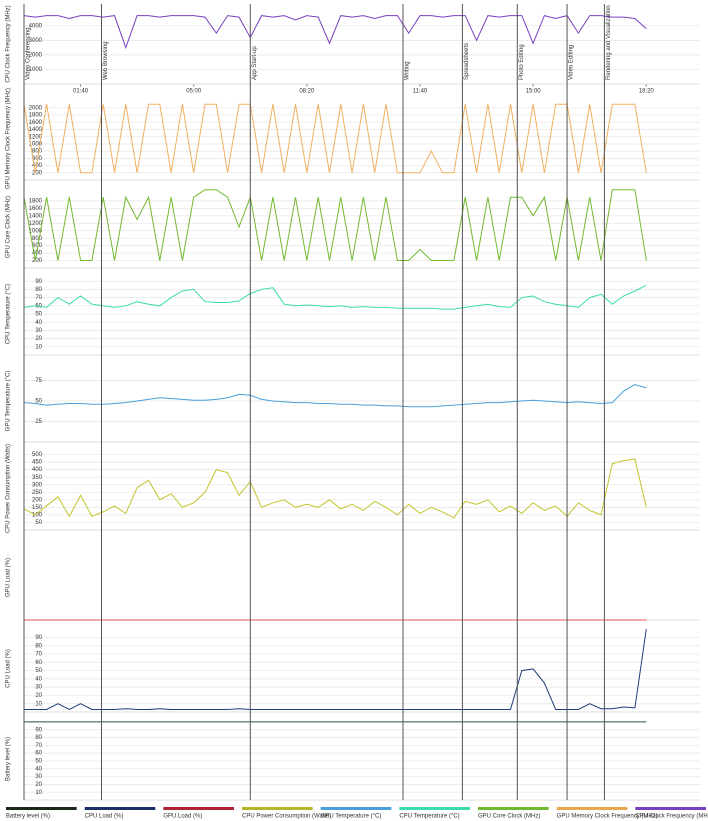 The height and width of the screenshot is (821, 708). Describe the element at coordinates (36, 137) in the screenshot. I see `y-tick-label: 1200` at that location.